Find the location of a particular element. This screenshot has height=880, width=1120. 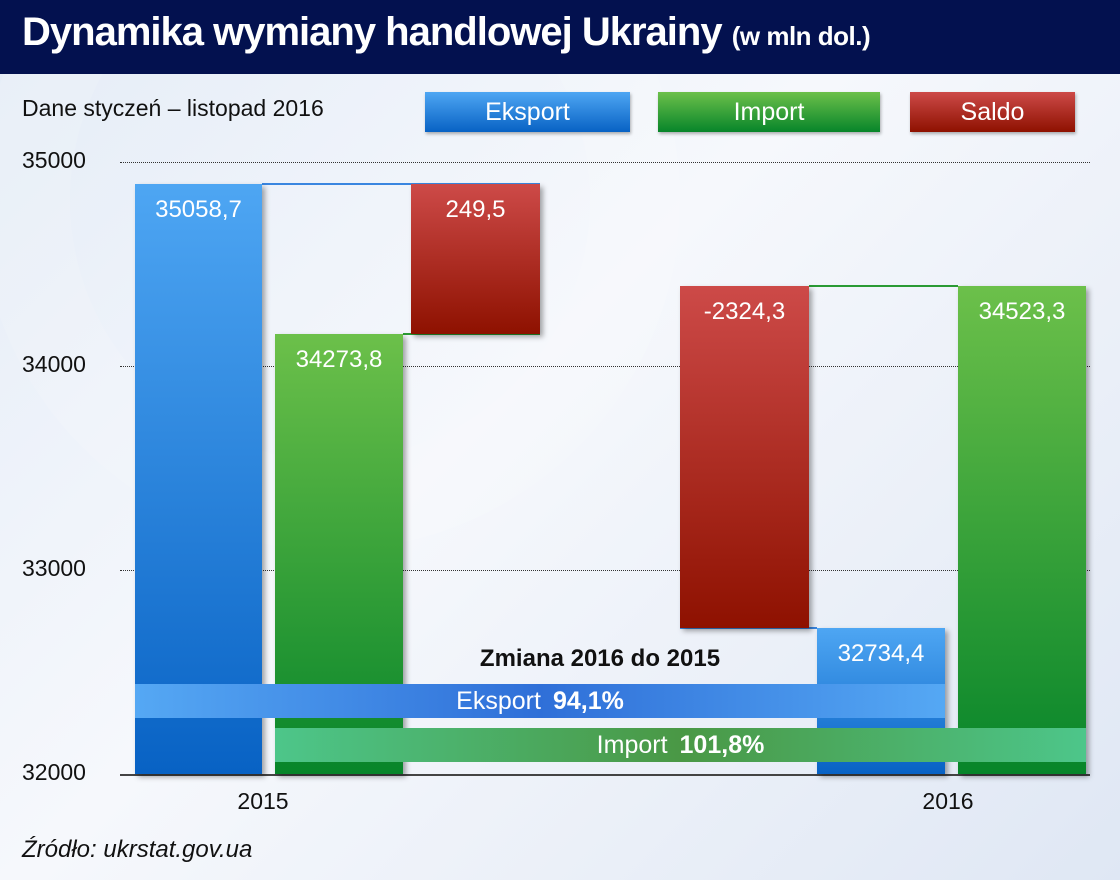

bar-import-2016: 34523,3 is located at coordinates (1022, 530).